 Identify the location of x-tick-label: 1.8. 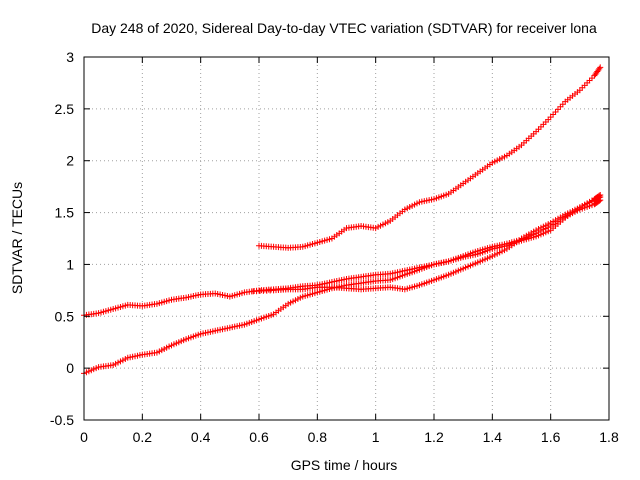
(609, 437).